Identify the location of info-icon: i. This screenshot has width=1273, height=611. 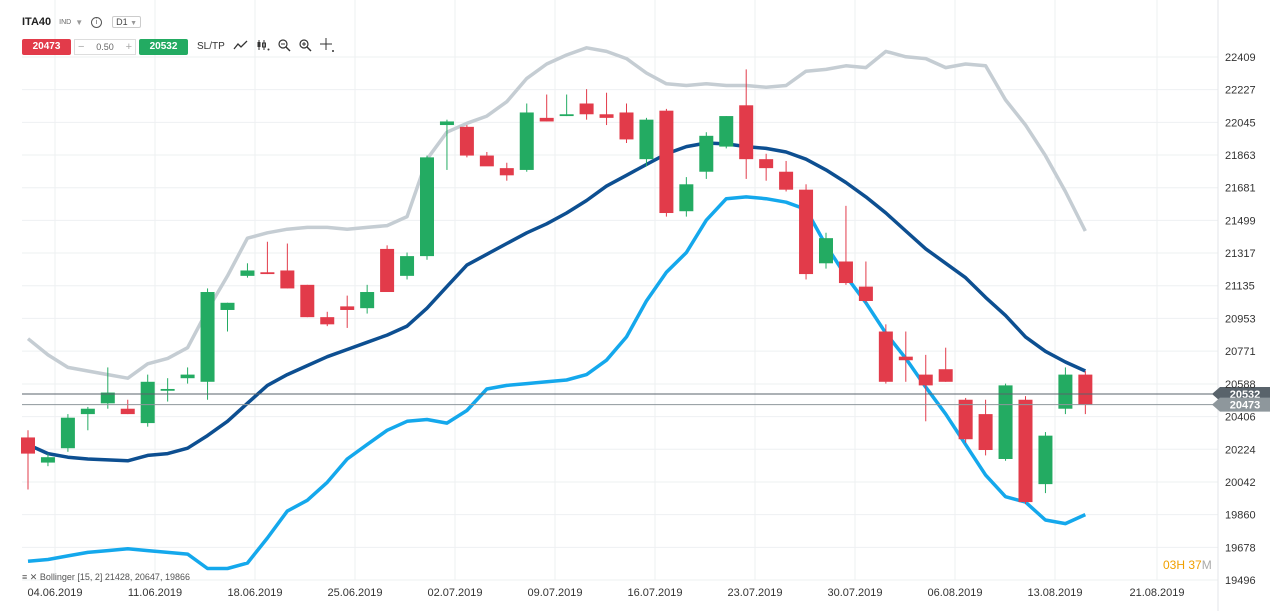
(97, 22).